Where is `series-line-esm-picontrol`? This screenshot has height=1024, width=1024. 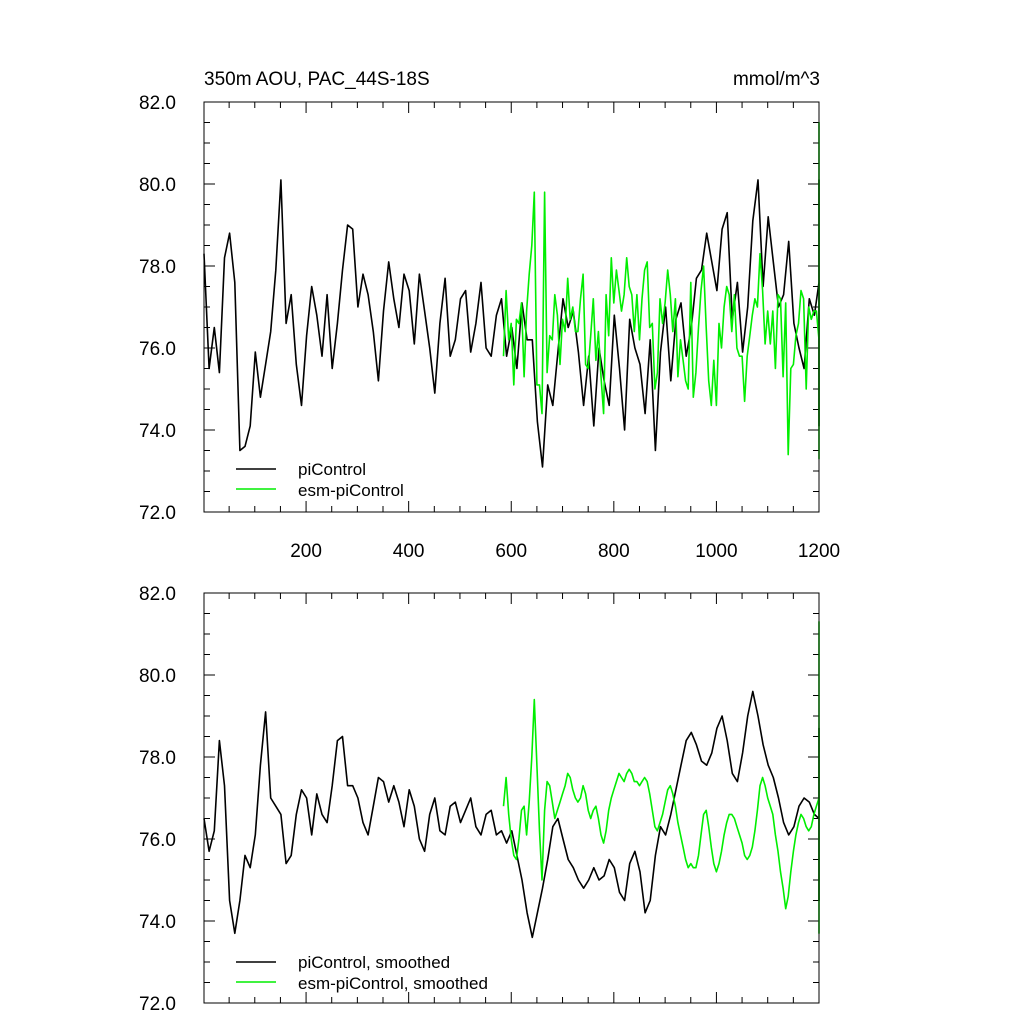 series-line-esm-picontrol is located at coordinates (661, 290).